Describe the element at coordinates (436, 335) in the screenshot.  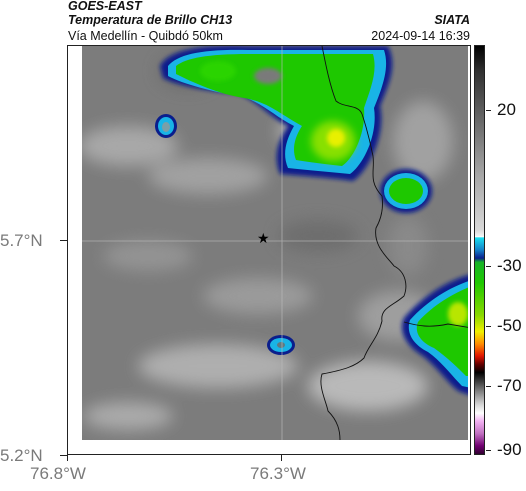
I see `convective-cell-bottom-right` at that location.